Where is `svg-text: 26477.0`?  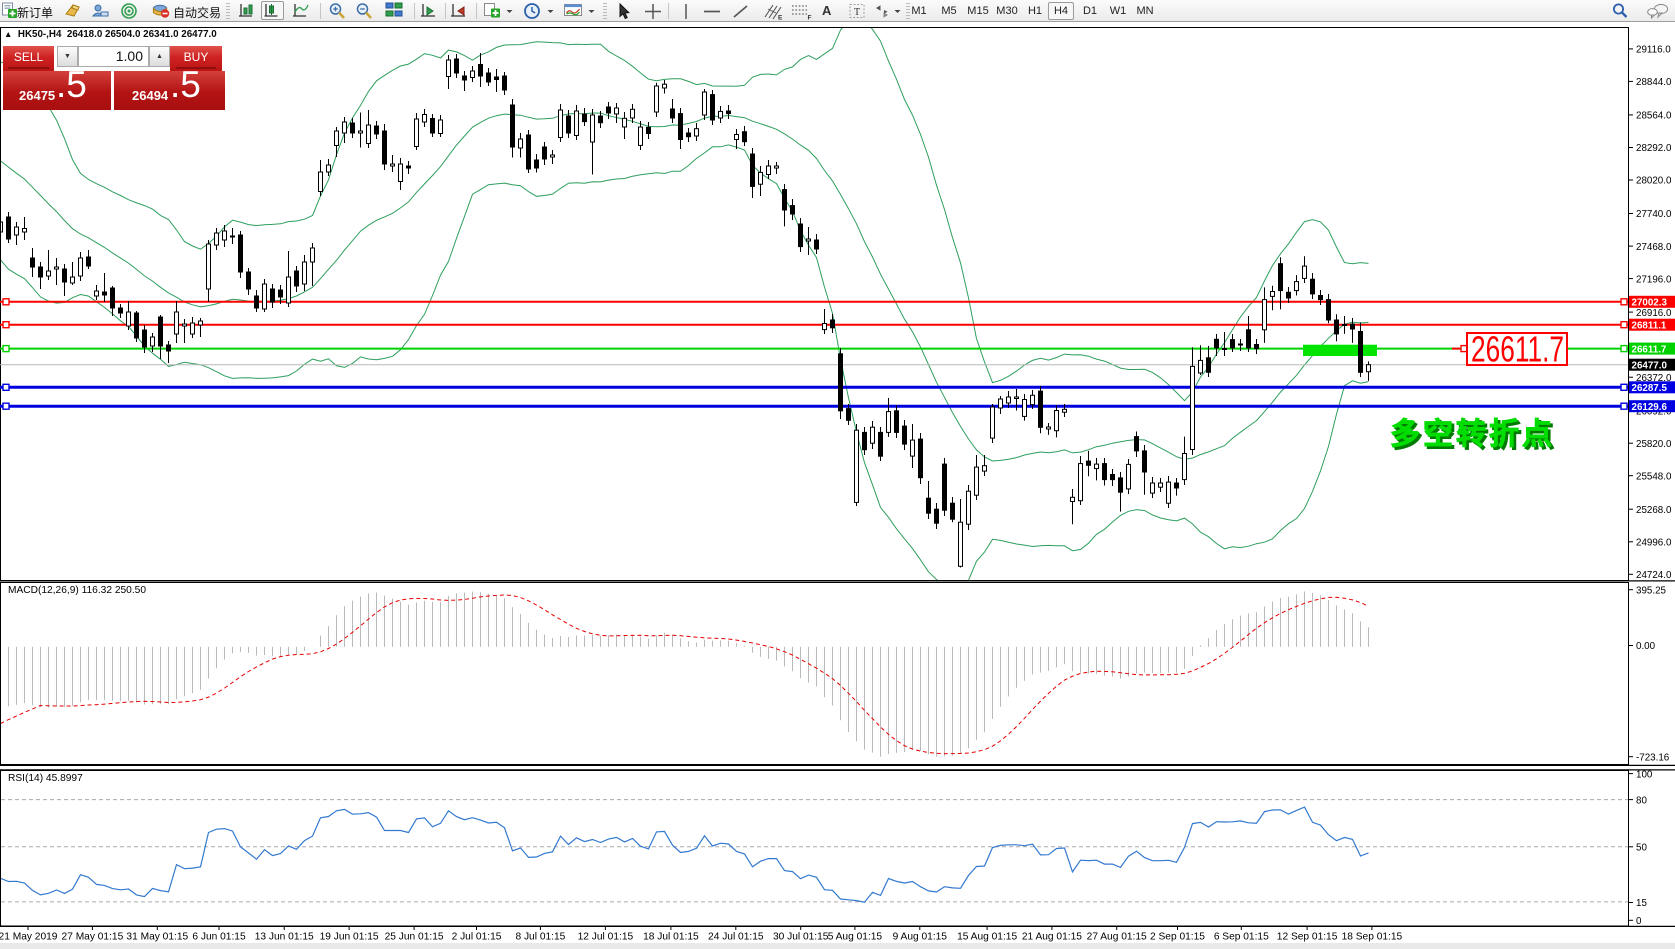 svg-text: 26477.0 is located at coordinates (1650, 366).